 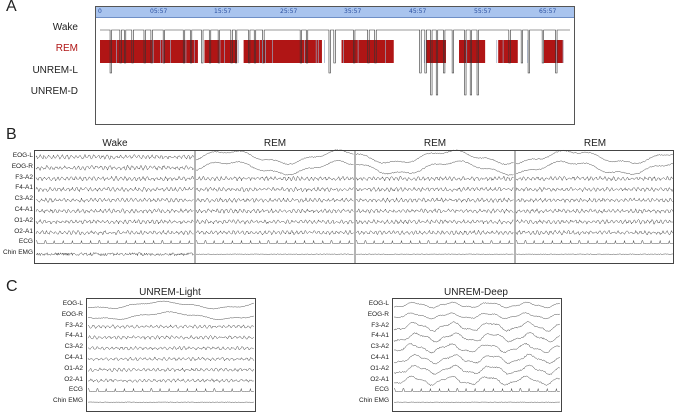 What do you see at coordinates (100, 11) in the screenshot?
I see `time-tick: 0` at bounding box center [100, 11].